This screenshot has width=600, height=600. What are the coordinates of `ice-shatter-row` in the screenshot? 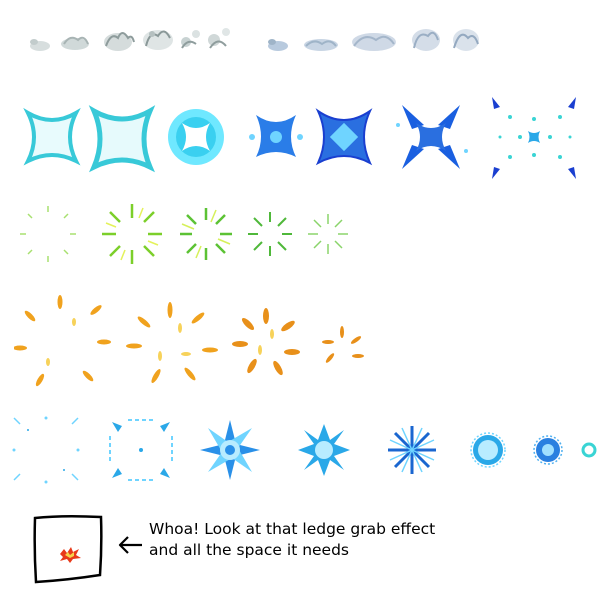 It's located at (304, 450).